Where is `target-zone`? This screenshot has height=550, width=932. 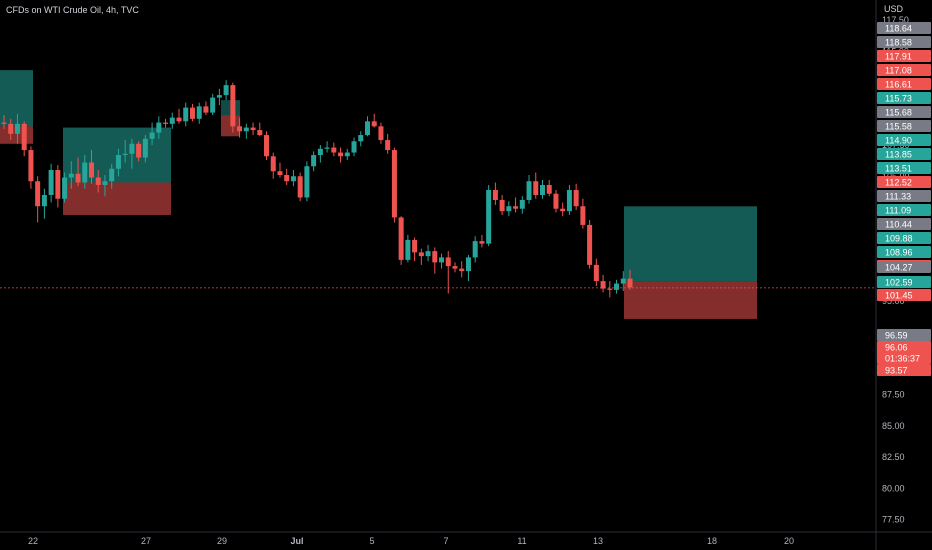 target-zone is located at coordinates (690, 244).